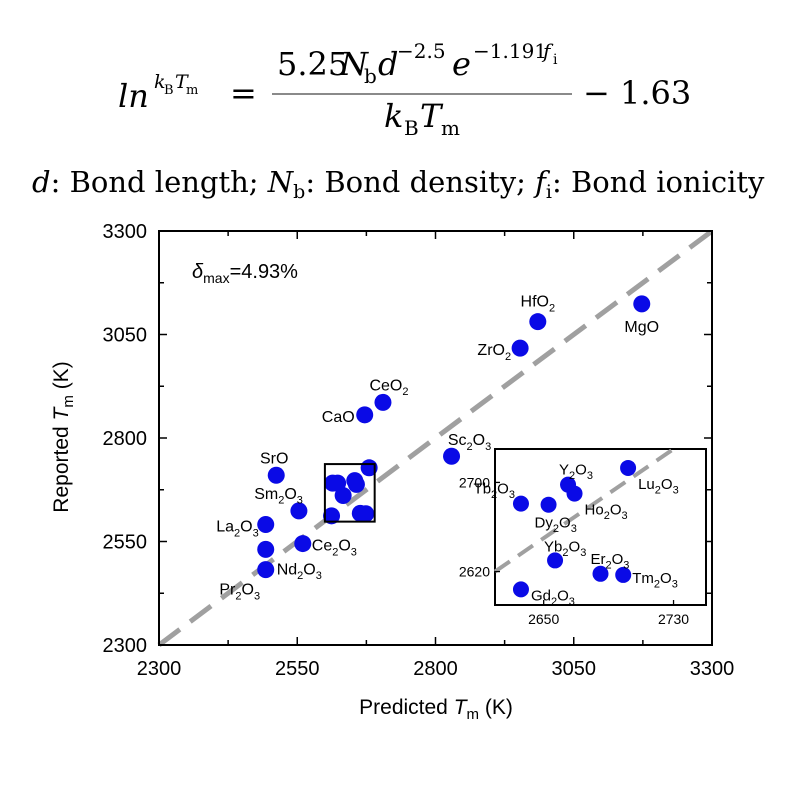 The width and height of the screenshot is (809, 809). Describe the element at coordinates (628, 467) in the screenshot. I see `inset-point-lu2o3` at that location.